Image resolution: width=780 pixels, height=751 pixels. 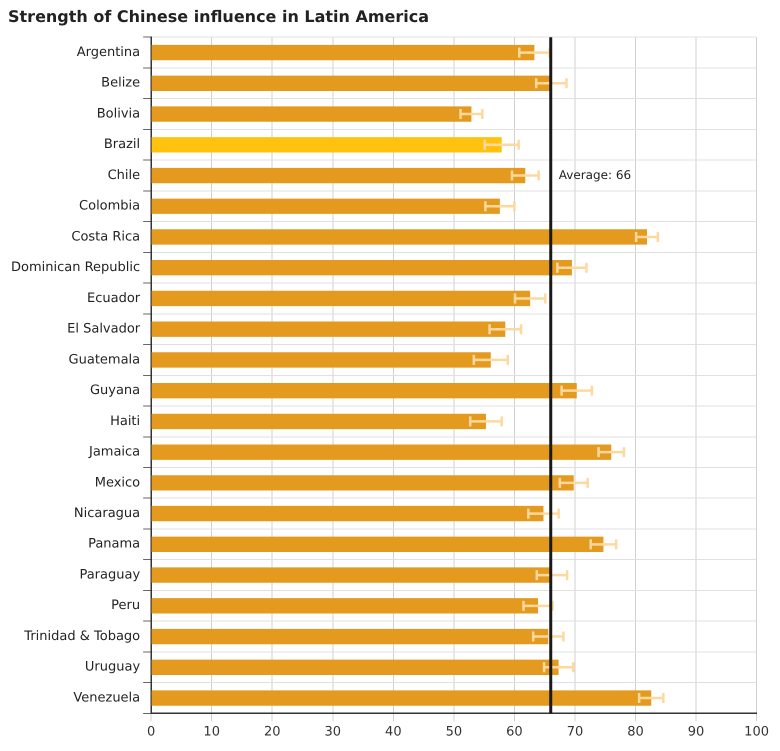 I want to click on x-tick-label: 10, so click(x=211, y=732).